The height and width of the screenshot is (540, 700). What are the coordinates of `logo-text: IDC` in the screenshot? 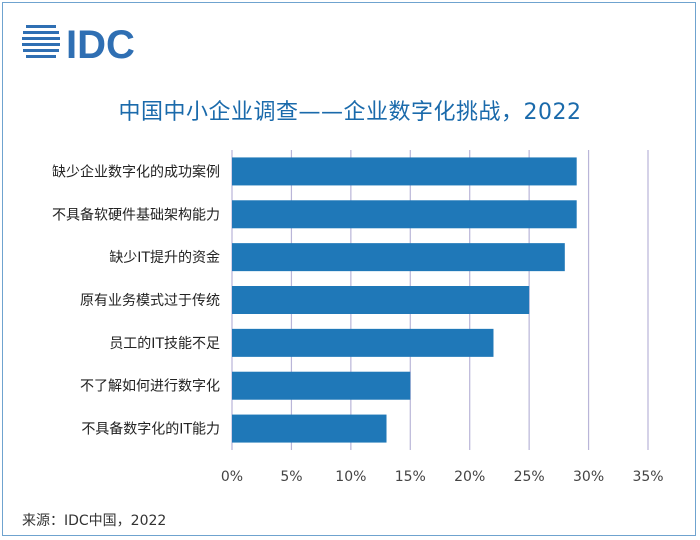 It's located at (100, 44).